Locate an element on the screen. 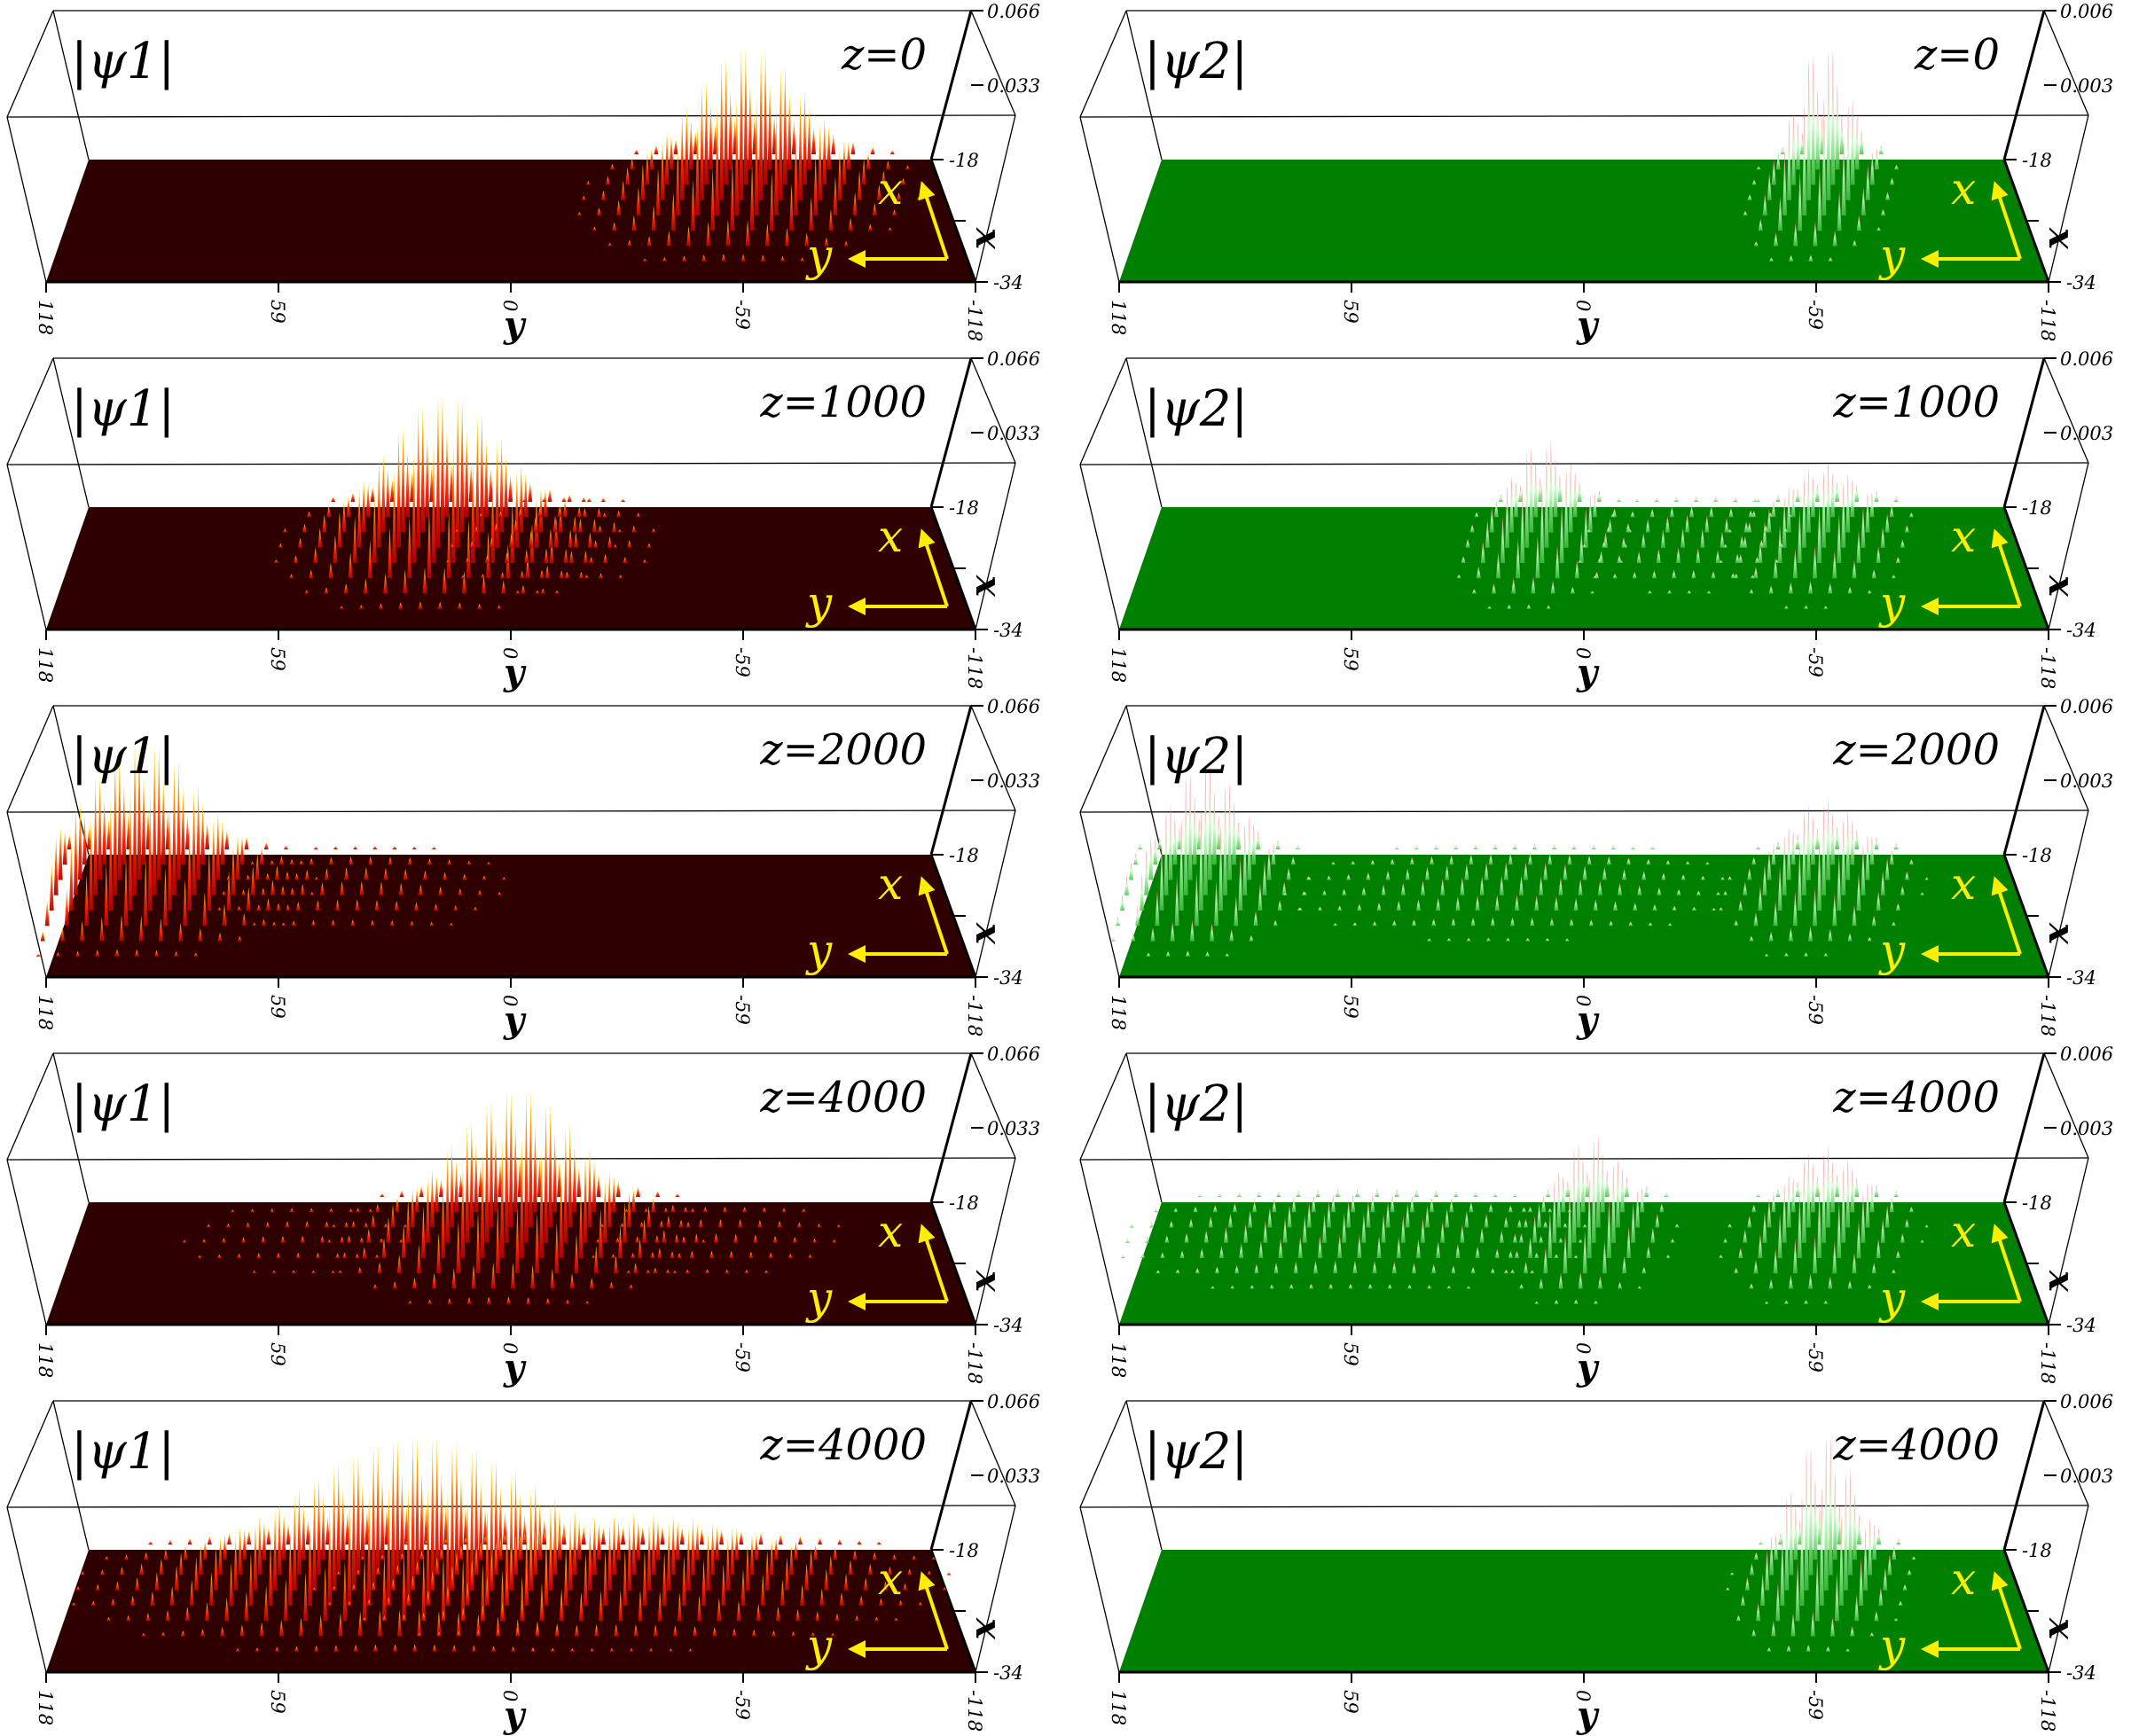 The width and height of the screenshot is (2131, 1736). z-tick-label: 0.003 is located at coordinates (2086, 1128).